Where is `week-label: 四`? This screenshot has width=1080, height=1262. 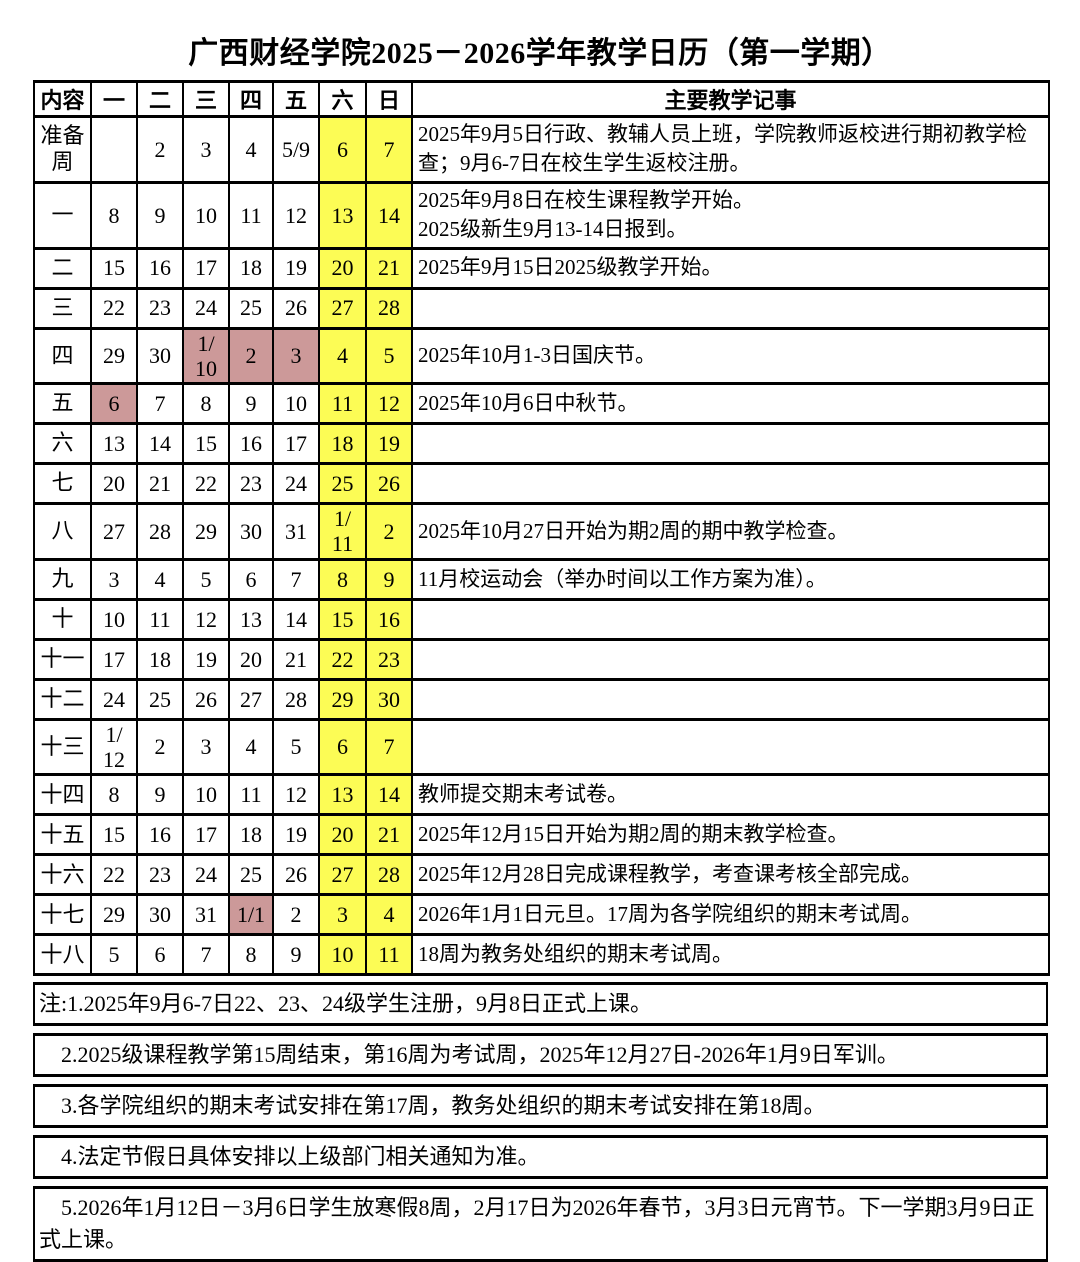 week-label: 四 is located at coordinates (62, 356).